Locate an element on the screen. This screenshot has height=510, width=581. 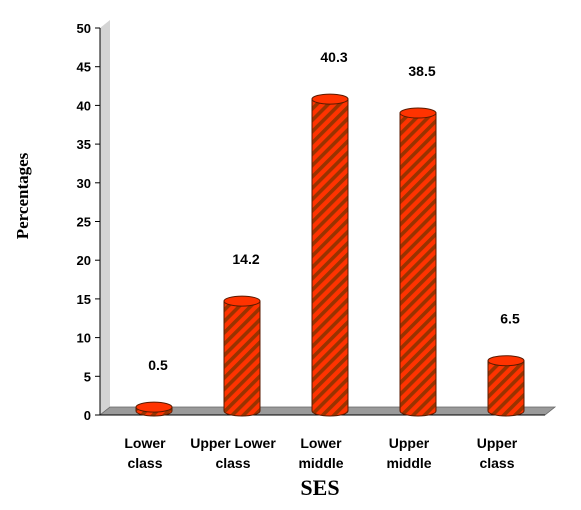
back-wall is located at coordinates (105, 217).